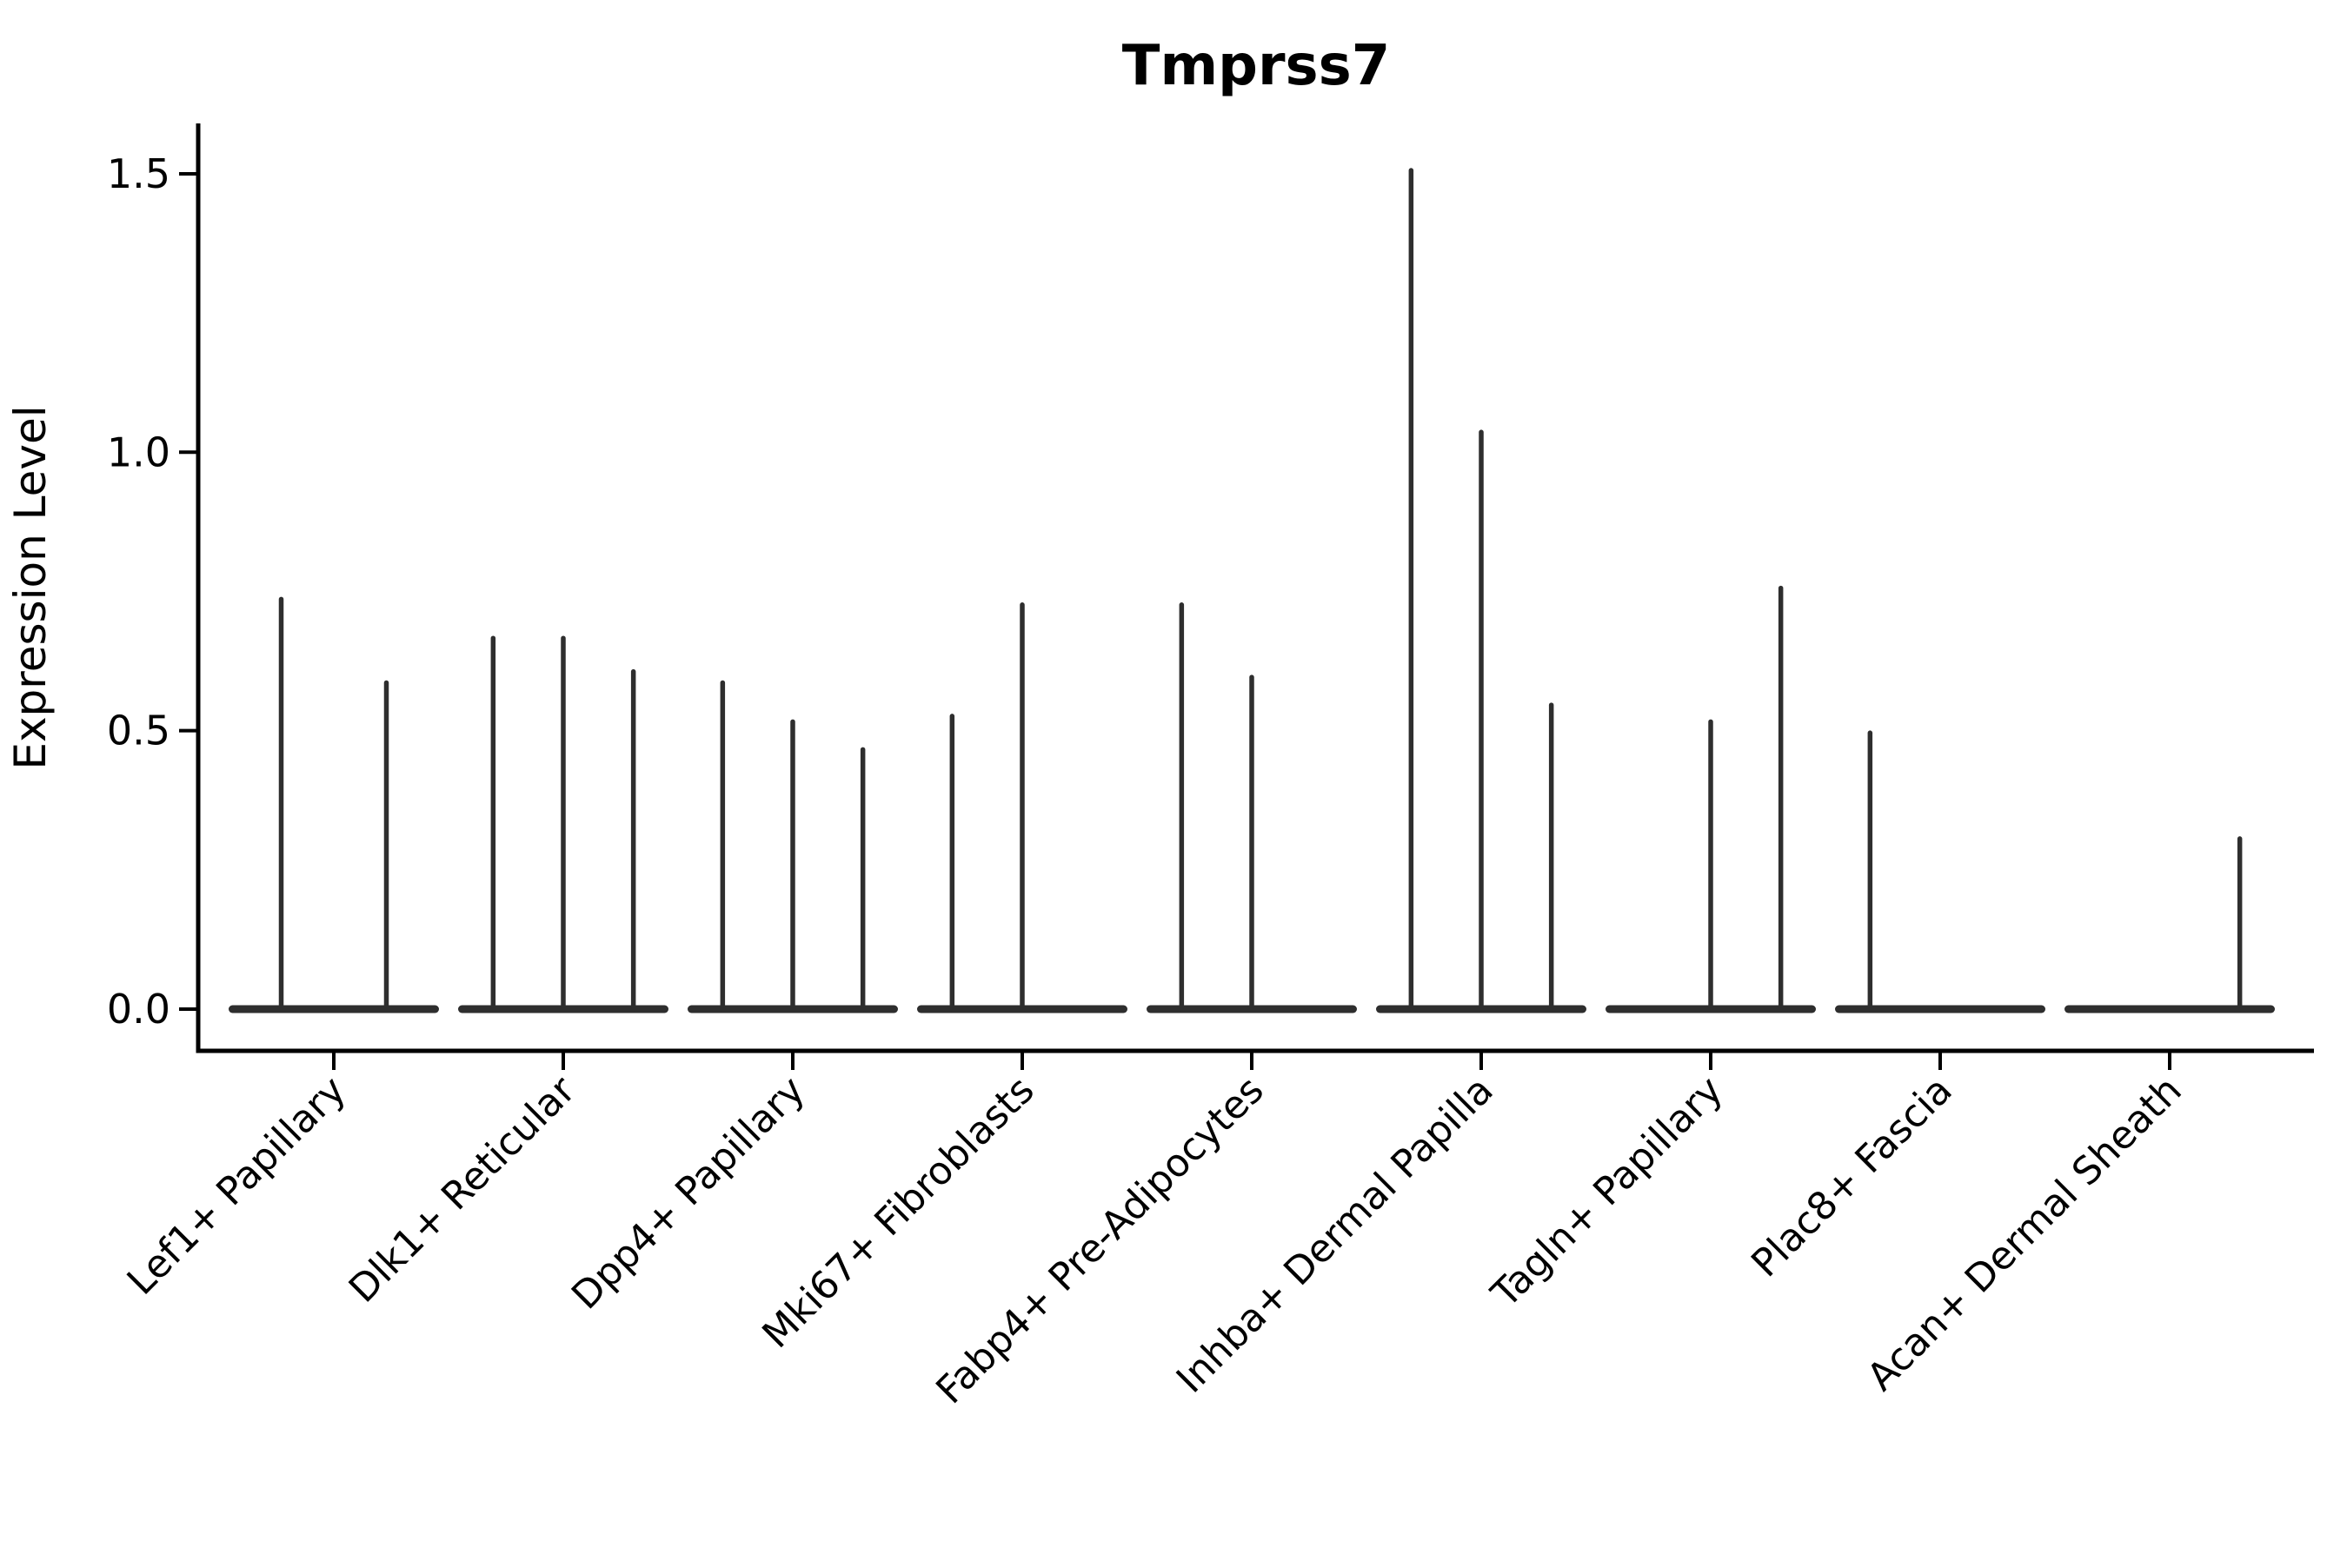 The width and height of the screenshot is (2347, 1568). Describe the element at coordinates (139, 731) in the screenshot. I see `y-tick-label: 0.5` at that location.